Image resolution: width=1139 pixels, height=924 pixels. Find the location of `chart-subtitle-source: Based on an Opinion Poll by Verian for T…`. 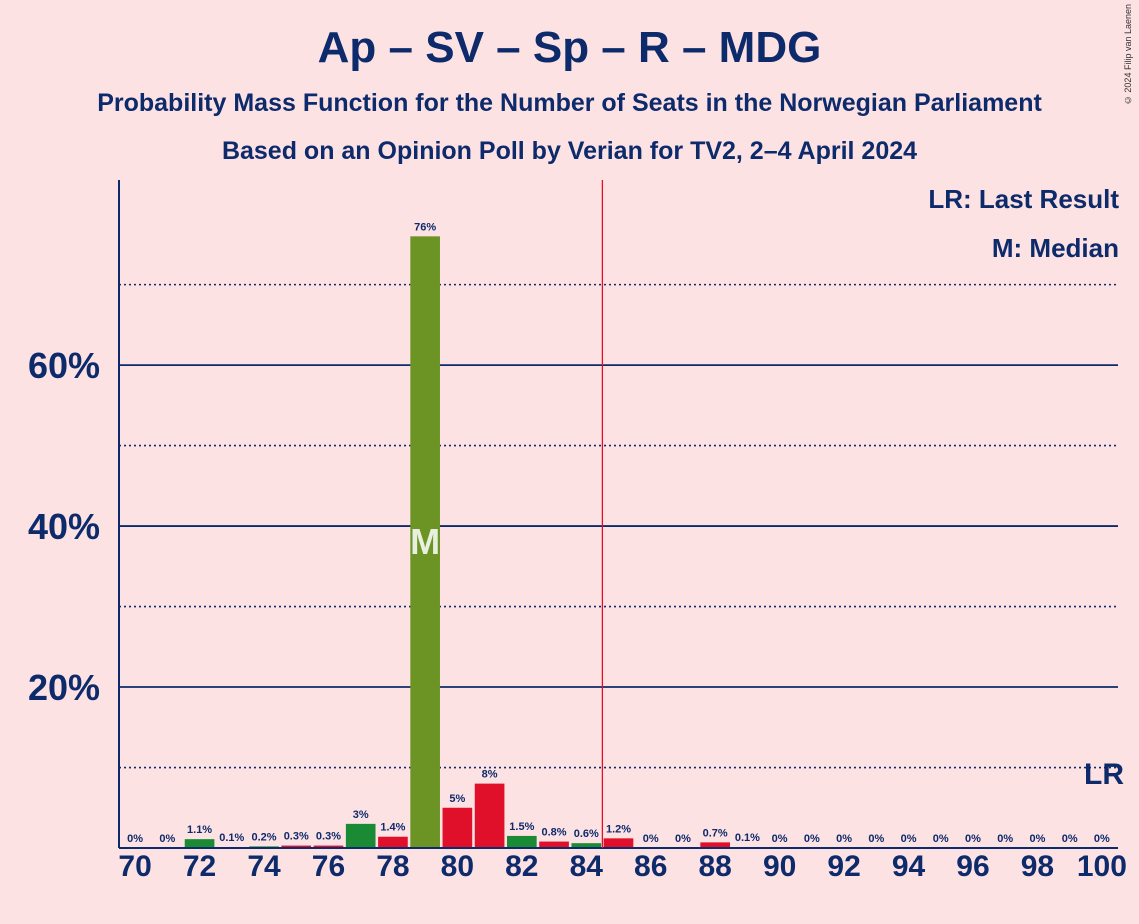

chart-subtitle-source: Based on an Opinion Poll by Verian for T… is located at coordinates (569, 151).